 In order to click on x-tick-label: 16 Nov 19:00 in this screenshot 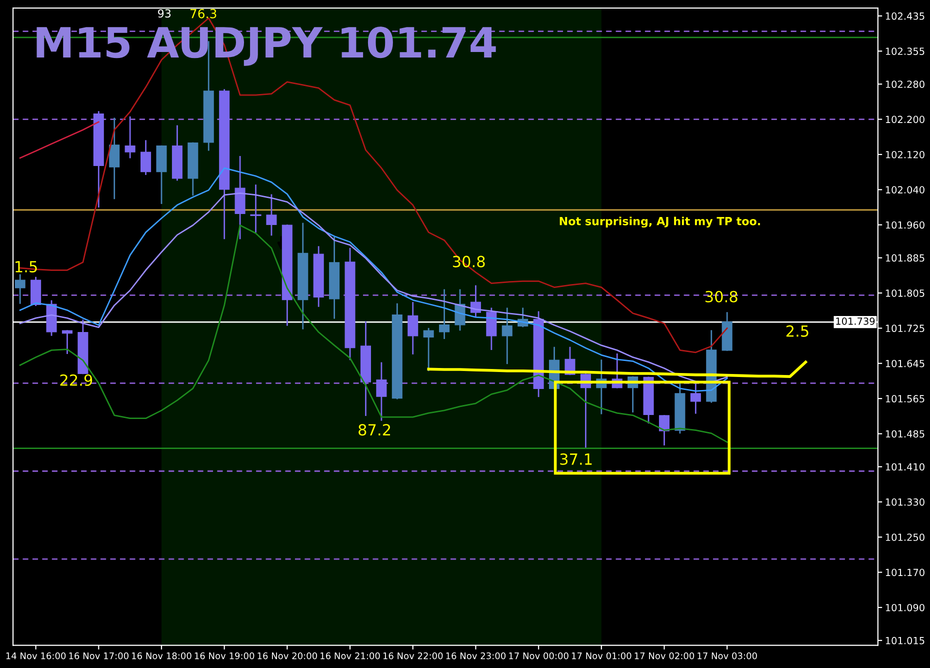, I will do `click(224, 656)`.